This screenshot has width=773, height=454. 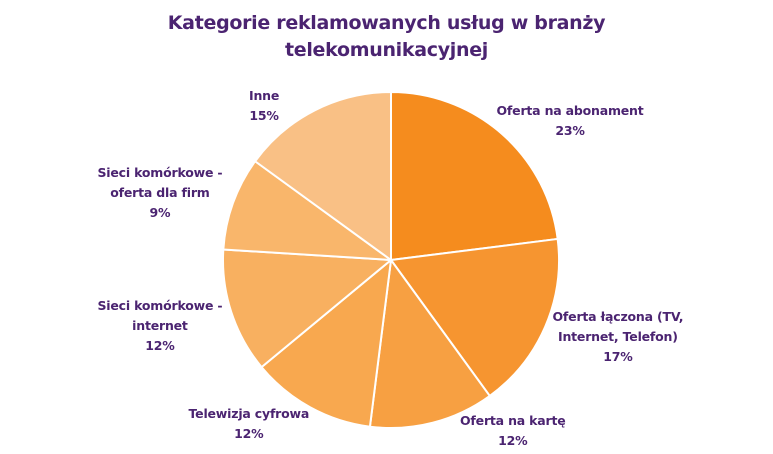 I want to click on data-label-inne: Inne 15%, so click(x=264, y=106).